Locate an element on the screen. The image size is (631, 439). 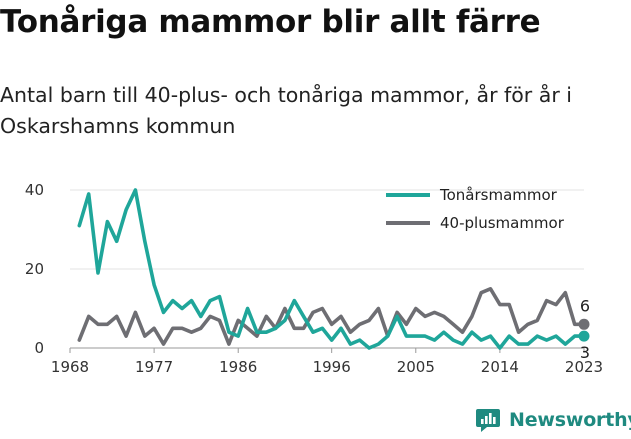
y-tick-label: 0 is located at coordinates (39, 348).